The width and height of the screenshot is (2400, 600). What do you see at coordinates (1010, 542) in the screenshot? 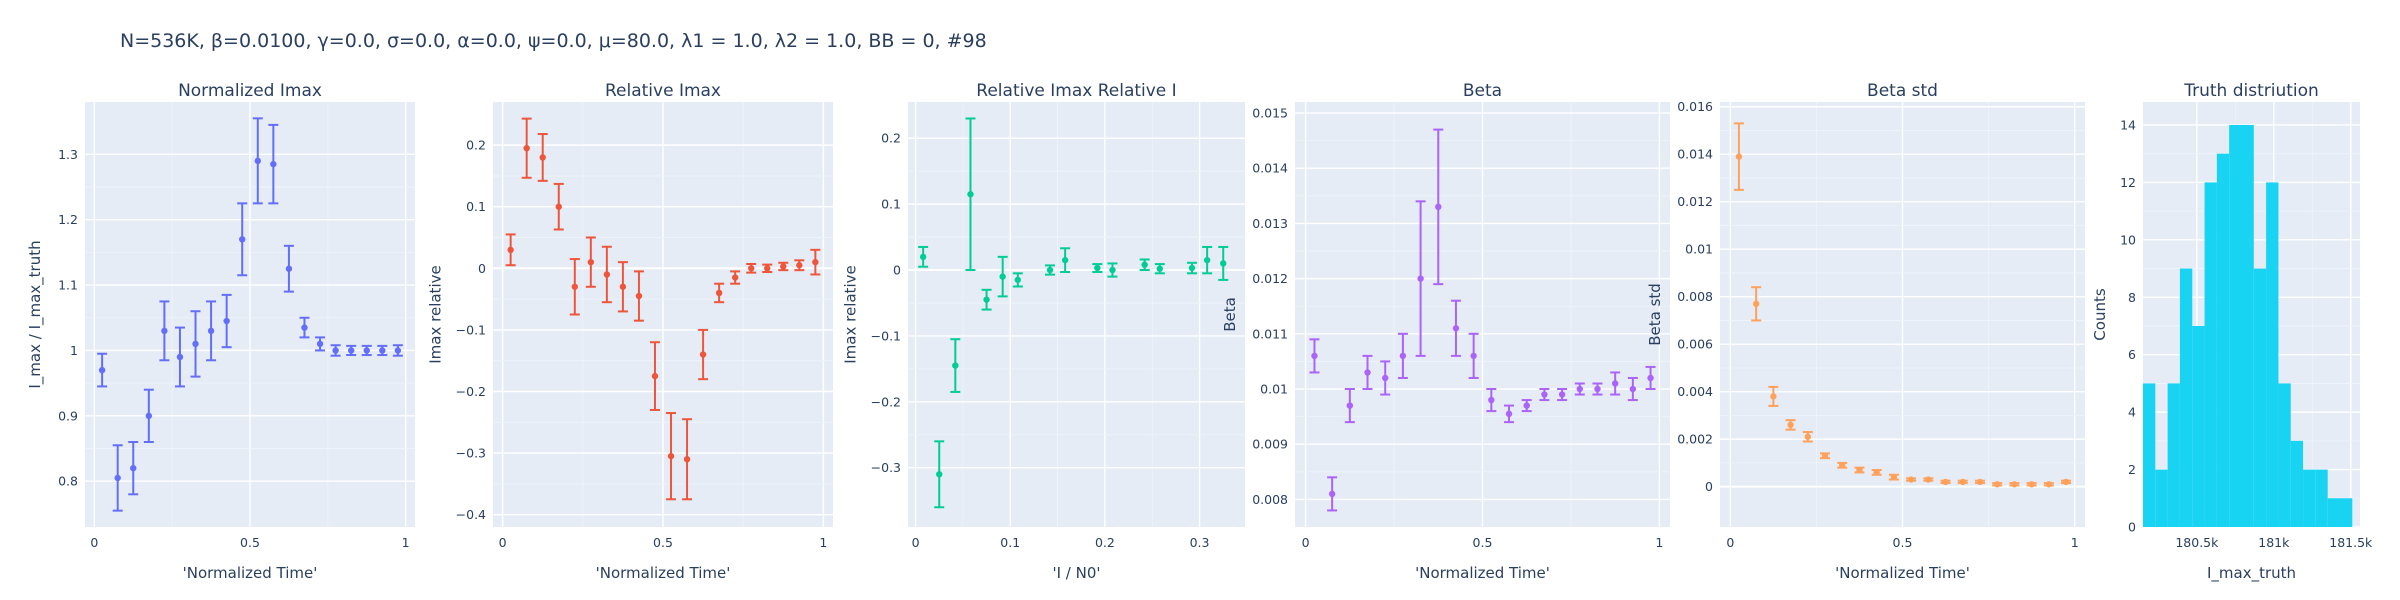
I see `x-tick-label: 0.1` at bounding box center [1010, 542].